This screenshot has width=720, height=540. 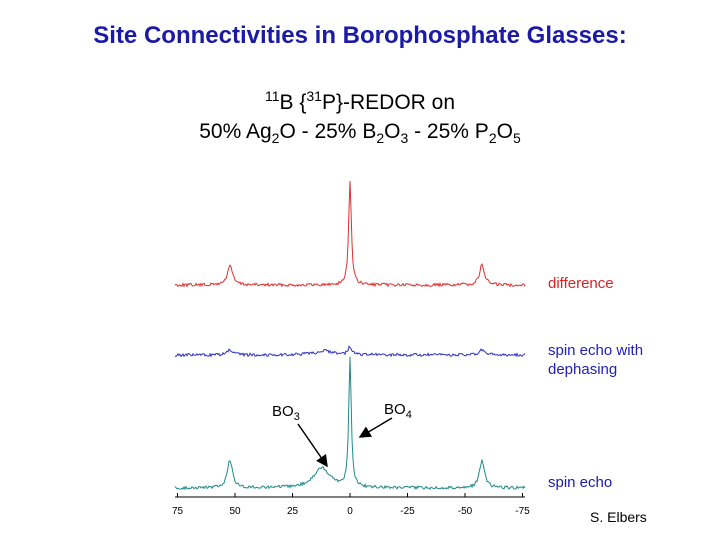 I want to click on author: S. Elbers, so click(x=618, y=517).